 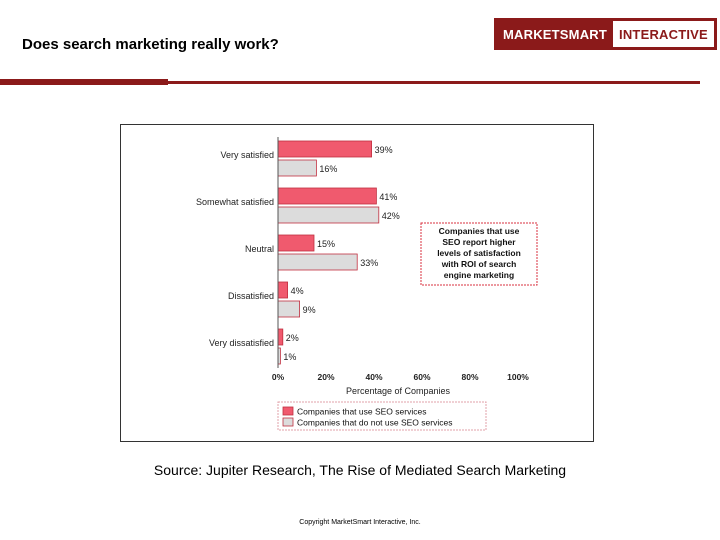 What do you see at coordinates (289, 357) in the screenshot?
I see `data-label: 1%` at bounding box center [289, 357].